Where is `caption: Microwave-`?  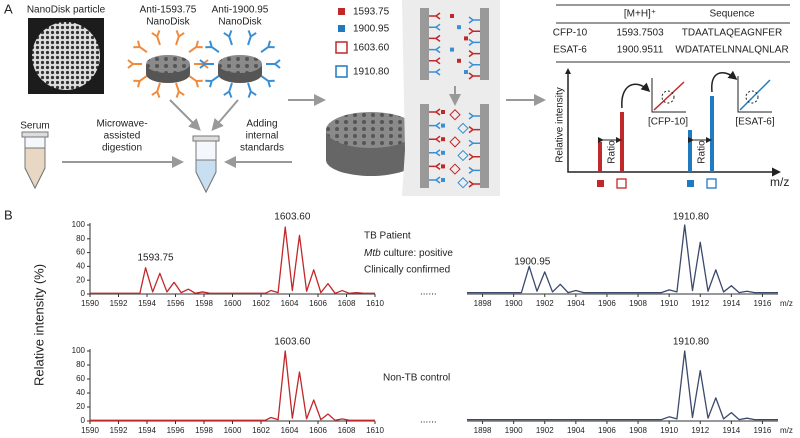
caption: Microwave- is located at coordinates (121, 124).